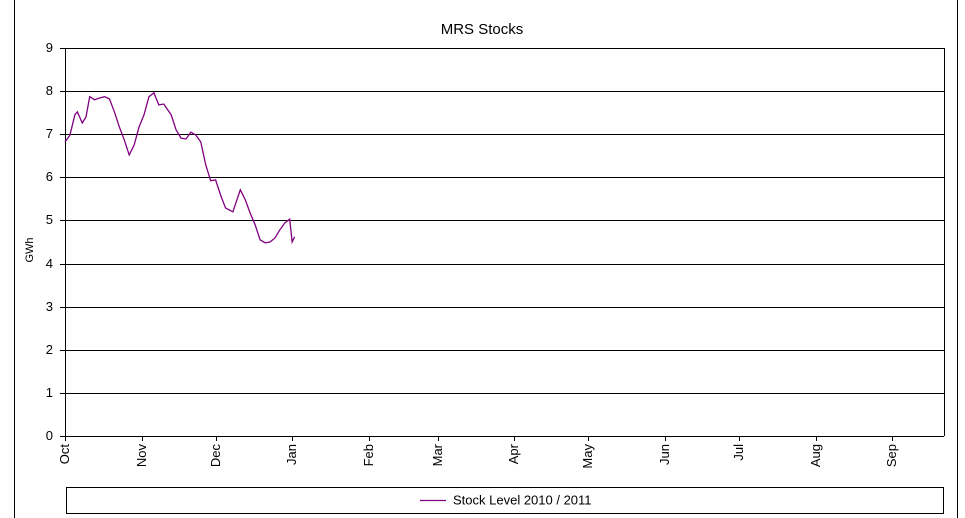 The width and height of the screenshot is (965, 518). I want to click on y-tick-label: 0, so click(49, 435).